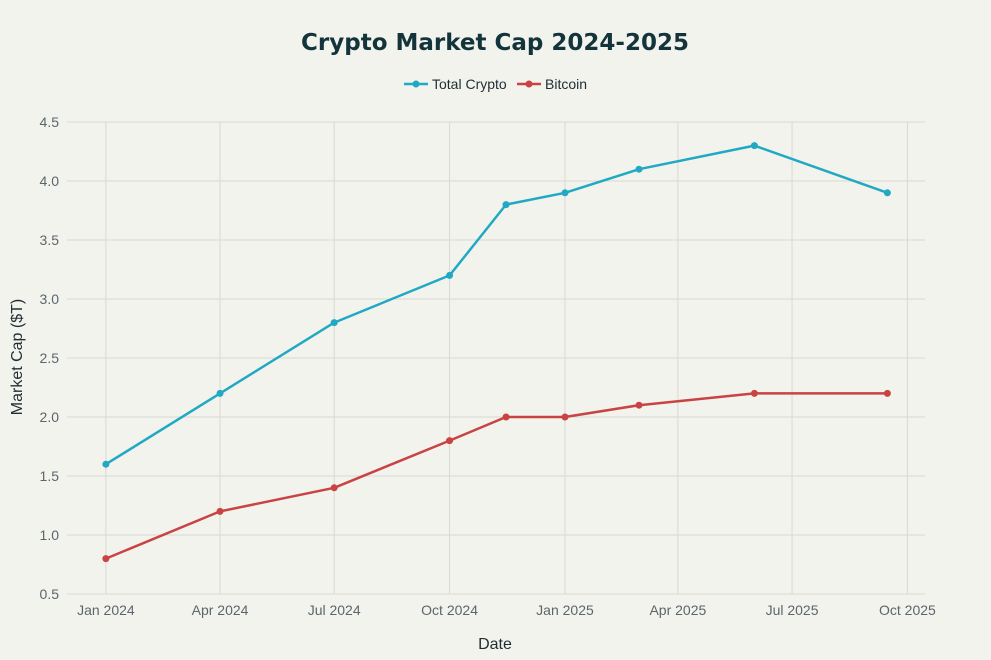 The height and width of the screenshot is (660, 991). What do you see at coordinates (50, 181) in the screenshot?
I see `y-tick-label: 4.0` at bounding box center [50, 181].